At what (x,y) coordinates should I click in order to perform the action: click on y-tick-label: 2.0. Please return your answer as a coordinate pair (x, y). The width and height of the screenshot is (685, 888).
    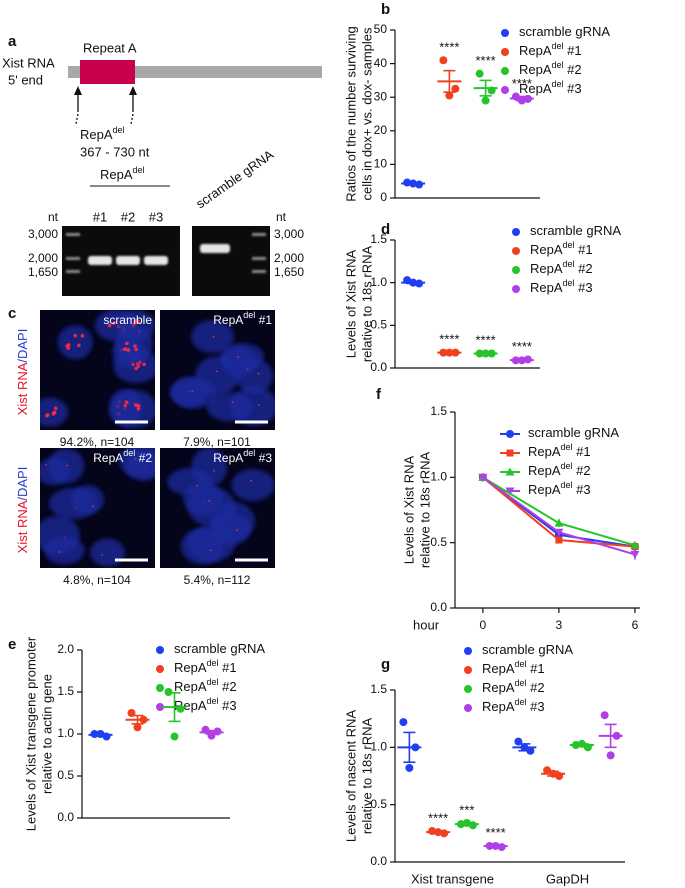
    Looking at the image, I should click on (65, 649).